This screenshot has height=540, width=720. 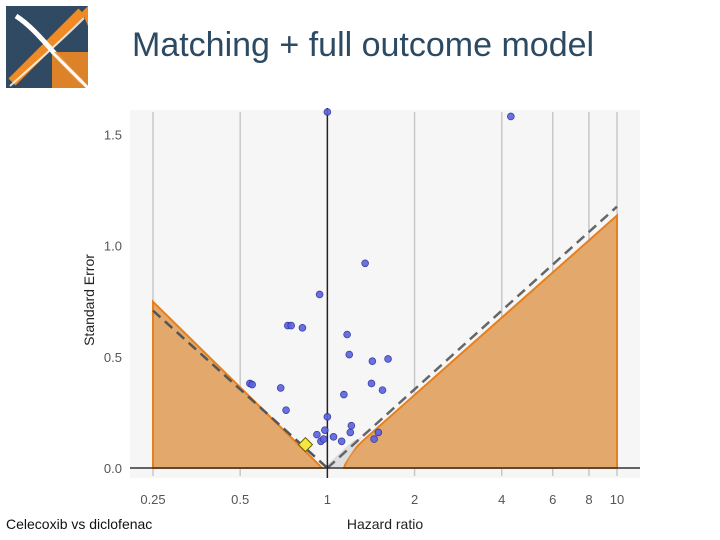 What do you see at coordinates (414, 499) in the screenshot?
I see `x-tick-label: 2` at bounding box center [414, 499].